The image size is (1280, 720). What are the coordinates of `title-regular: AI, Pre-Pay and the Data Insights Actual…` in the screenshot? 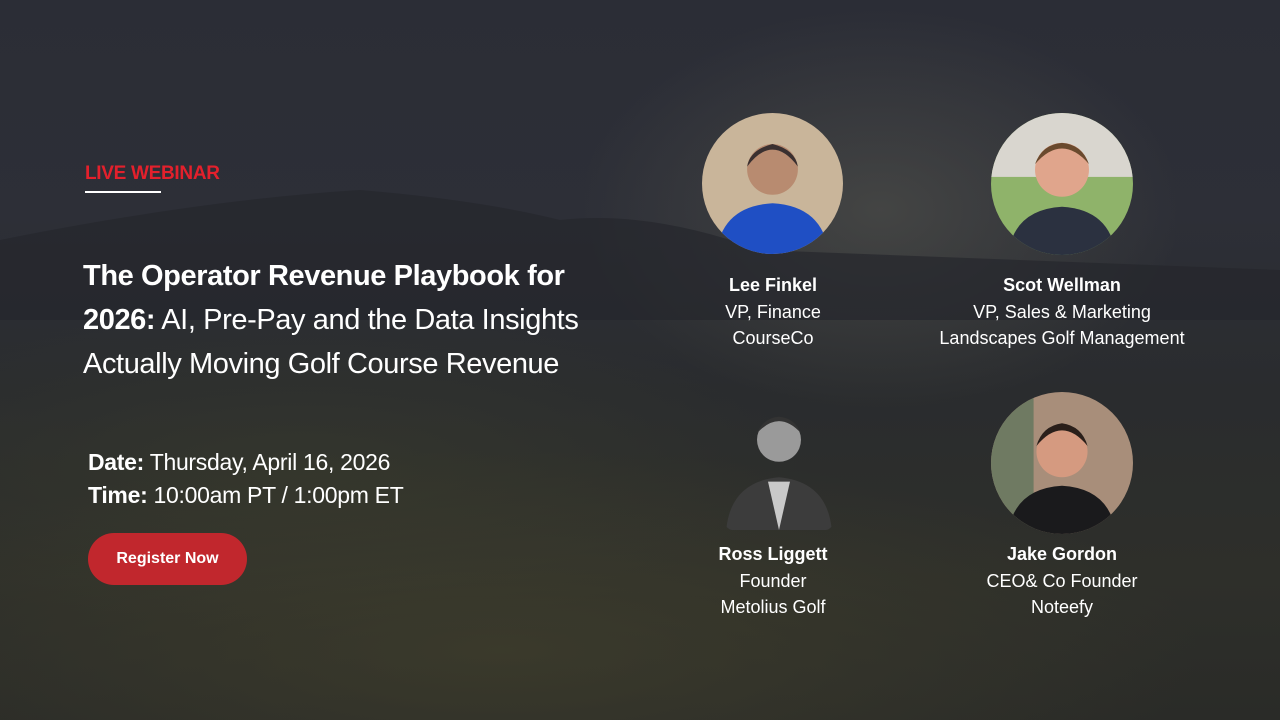 It's located at (331, 342).